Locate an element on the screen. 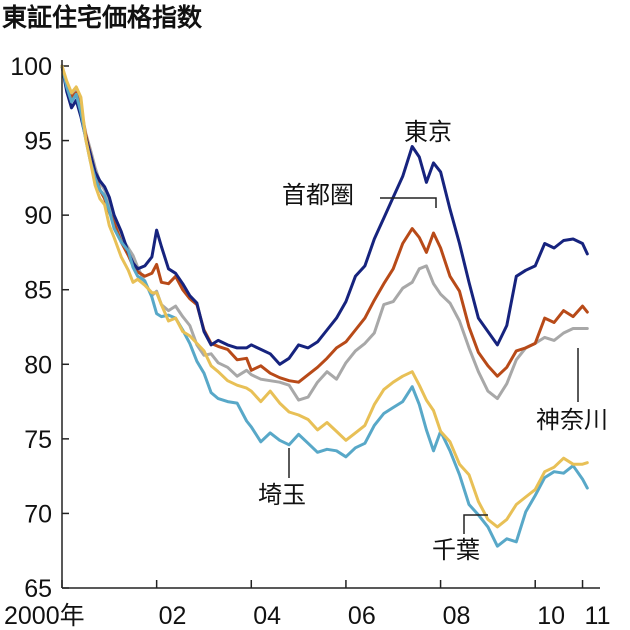 The width and height of the screenshot is (630, 630). label-saitama: 埼玉 is located at coordinates (282, 495).